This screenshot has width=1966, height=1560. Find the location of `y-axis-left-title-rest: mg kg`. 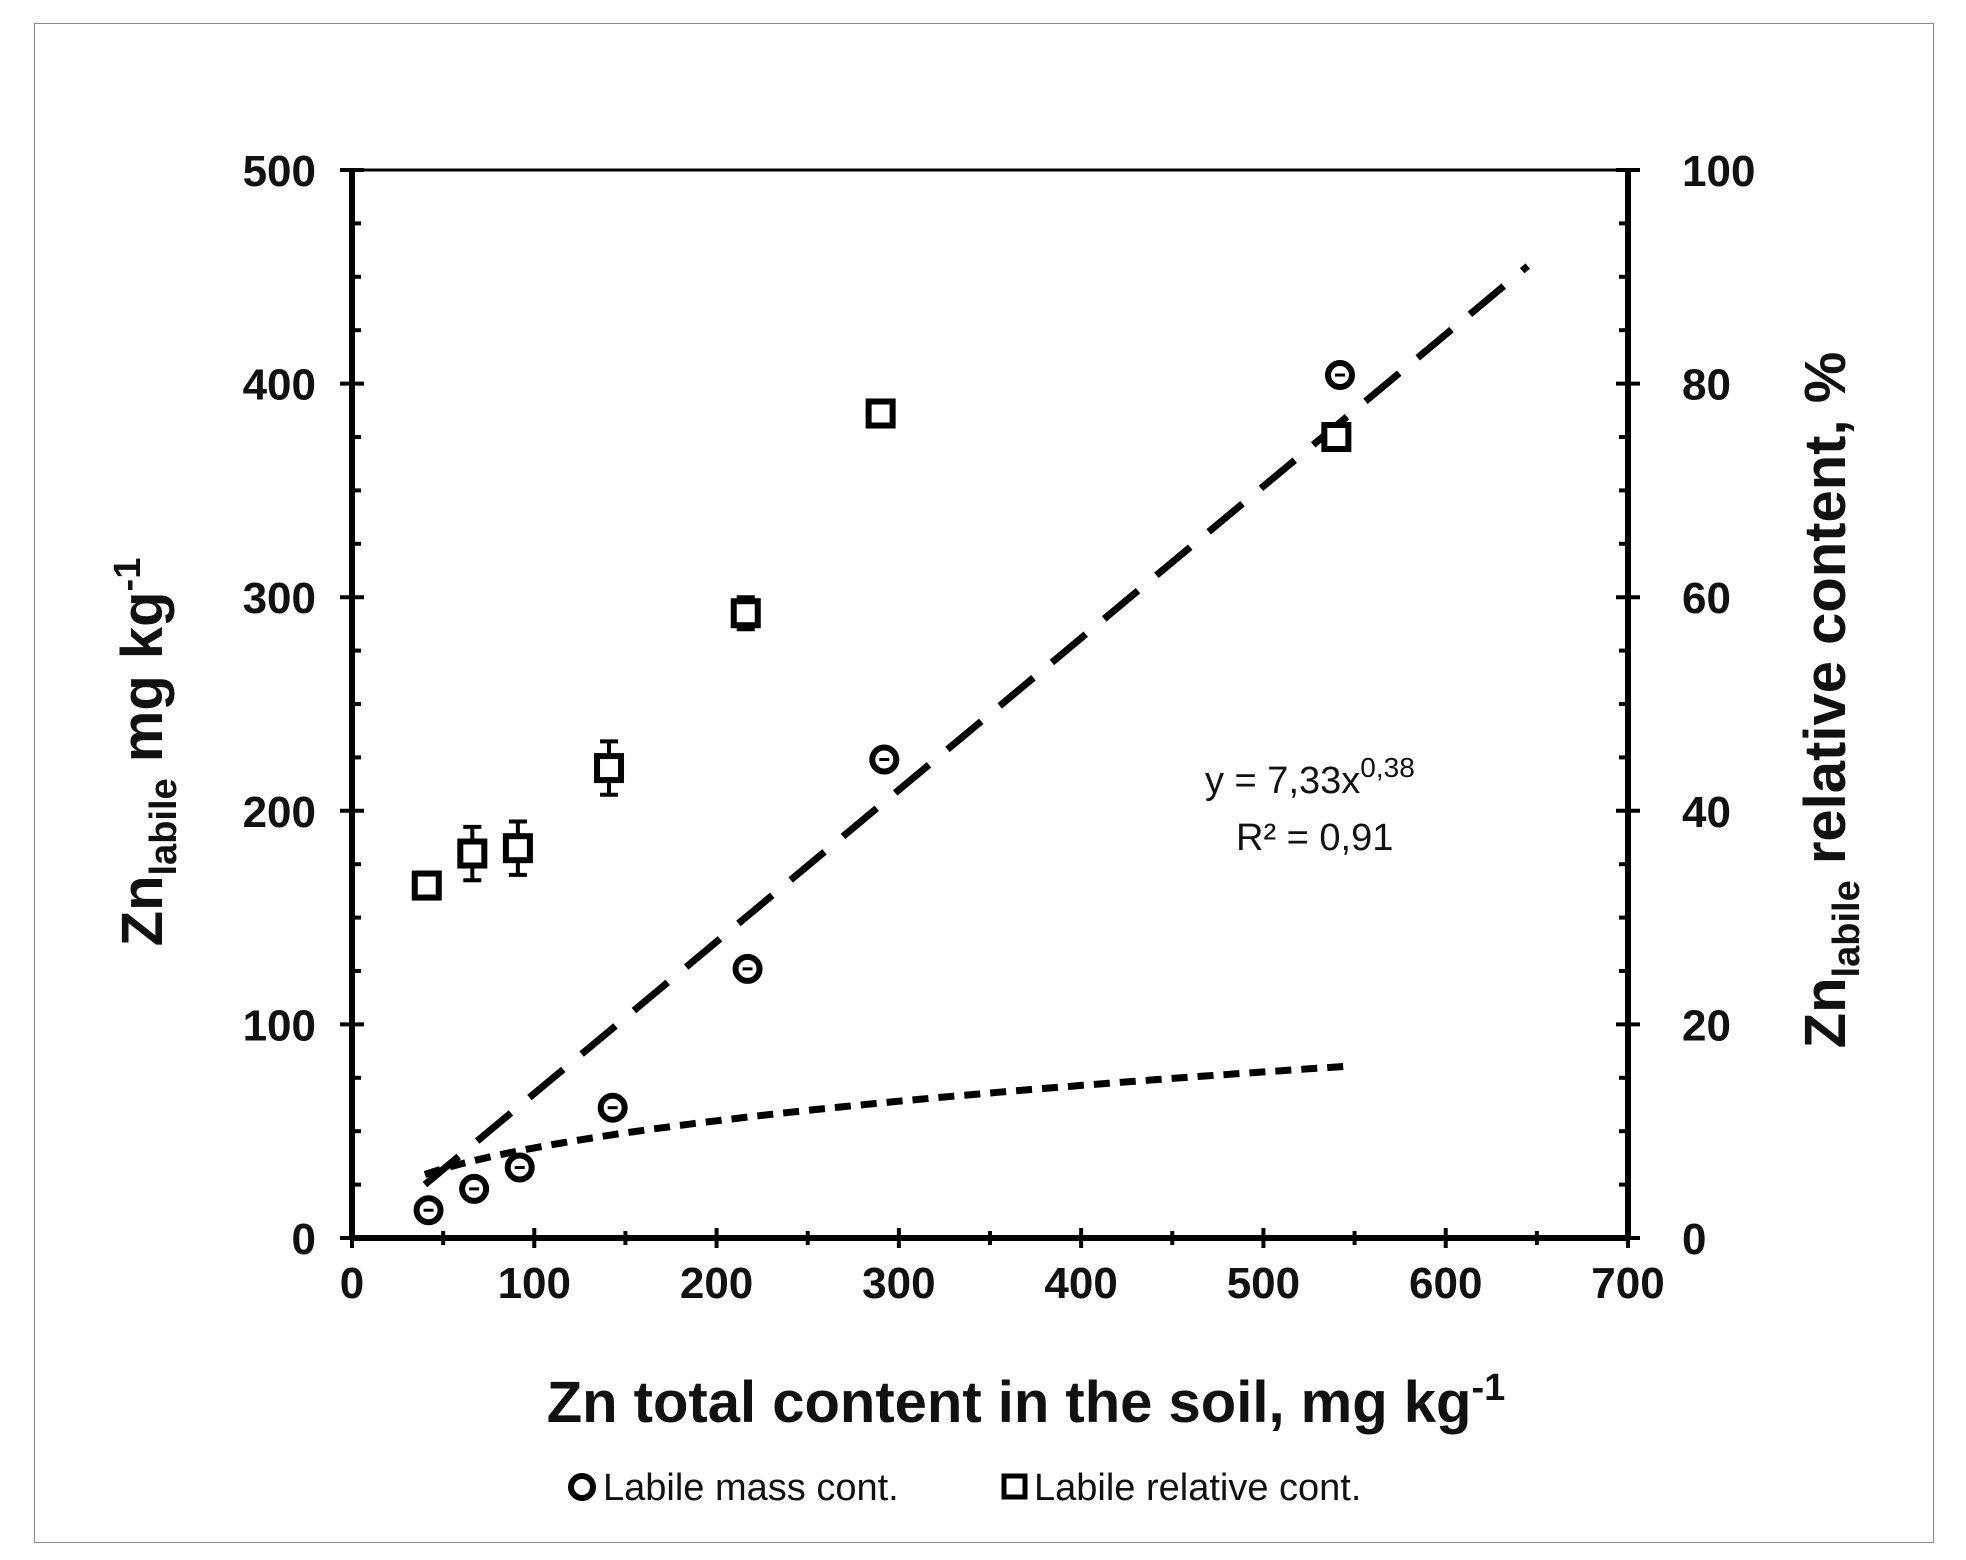

y-axis-left-title-rest: mg kg is located at coordinates (142, 684).